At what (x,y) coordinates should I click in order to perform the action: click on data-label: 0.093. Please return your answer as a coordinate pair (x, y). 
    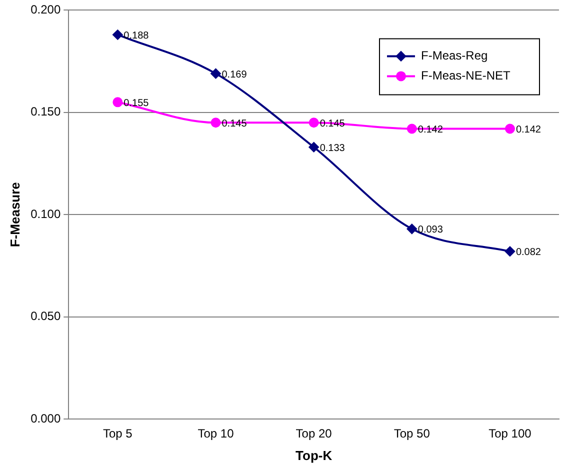
    Looking at the image, I should click on (431, 230).